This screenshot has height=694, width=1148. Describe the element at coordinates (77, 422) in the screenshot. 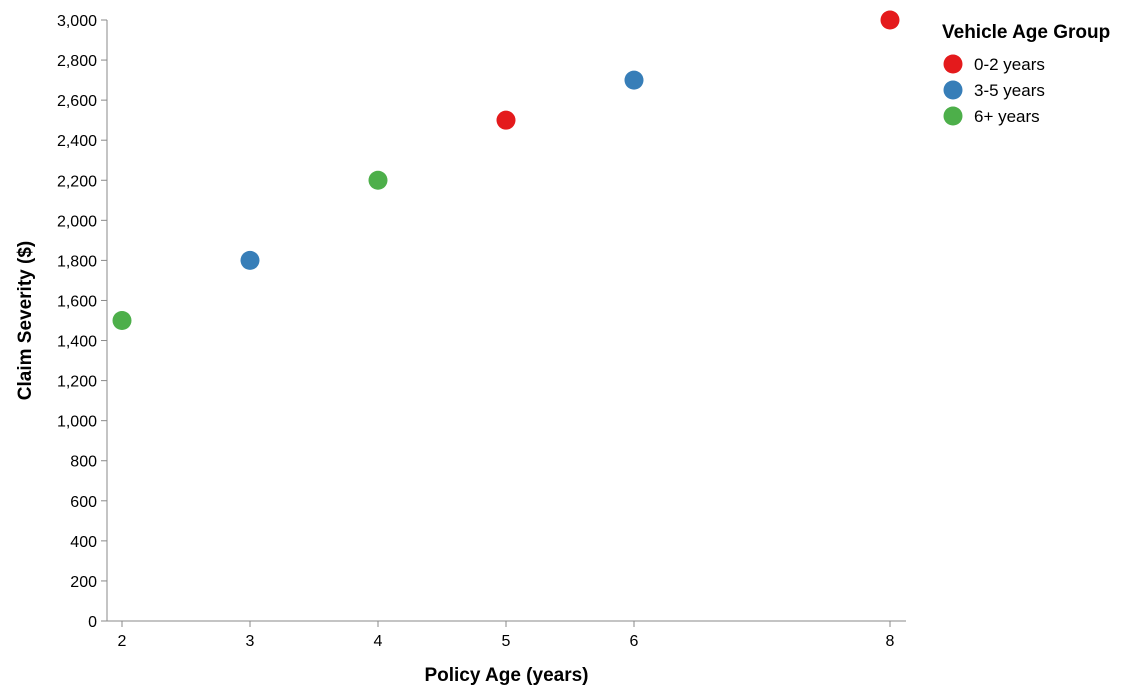

I see `y-tick-label: 1,000` at that location.